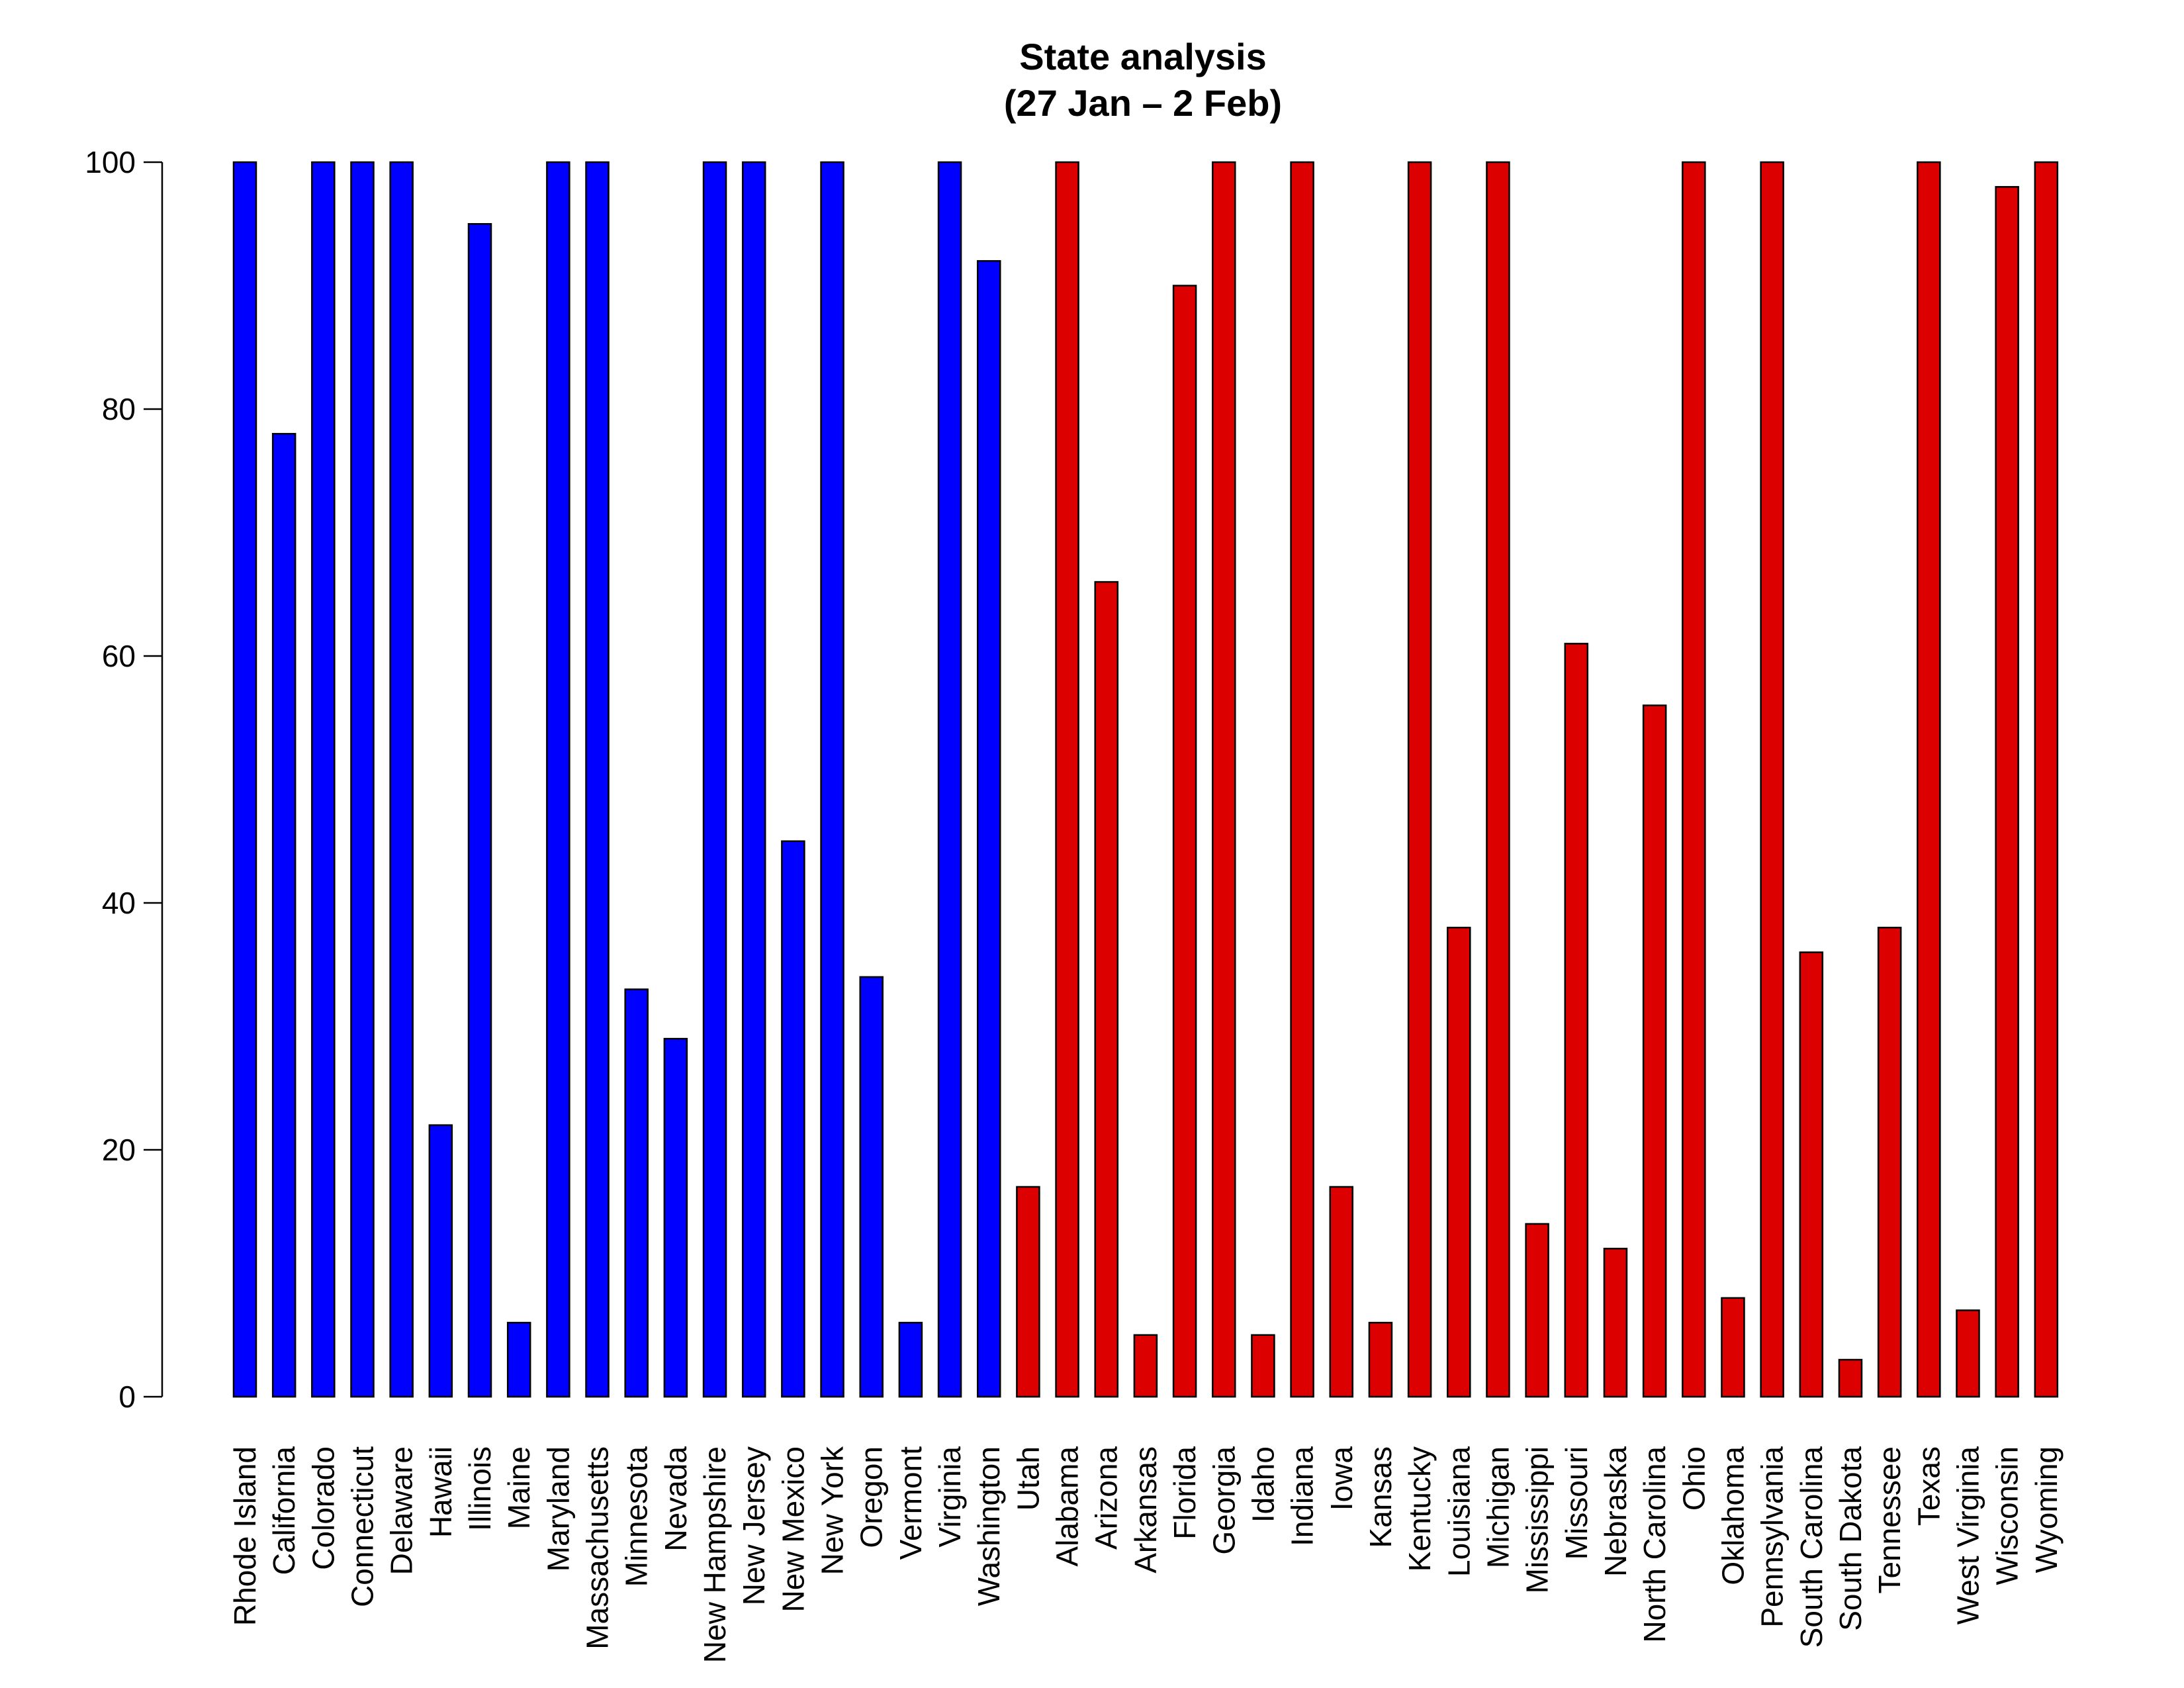 The width and height of the screenshot is (2184, 1688). What do you see at coordinates (1928, 1486) in the screenshot?
I see `x-tick-label: Texas` at bounding box center [1928, 1486].